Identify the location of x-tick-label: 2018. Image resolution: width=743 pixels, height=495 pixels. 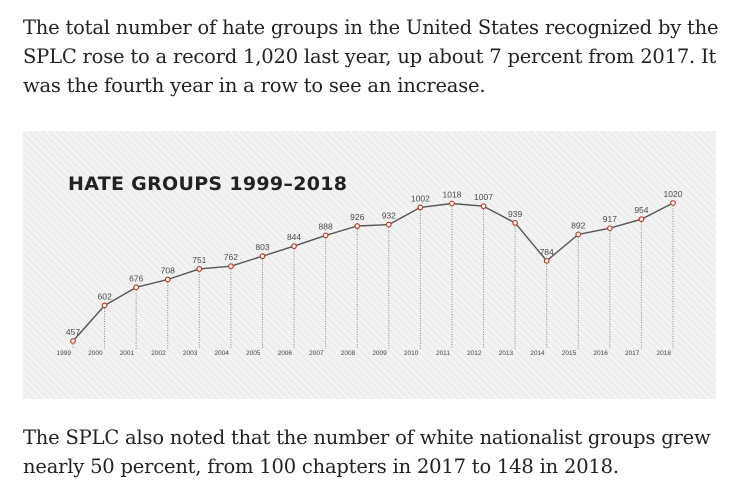
(664, 353).